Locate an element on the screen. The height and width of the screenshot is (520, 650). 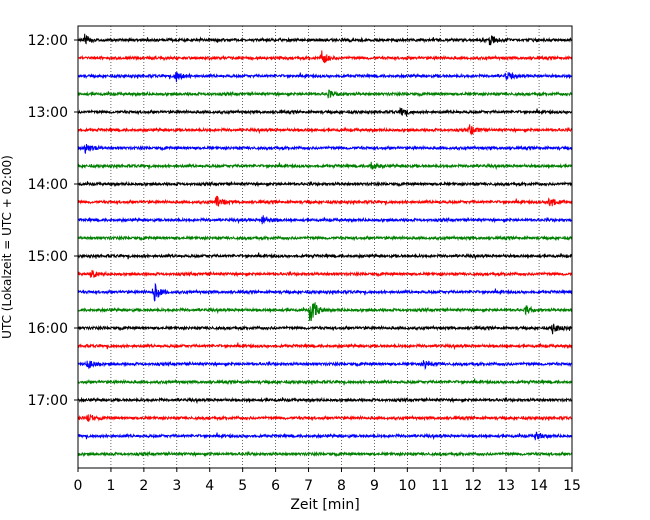
y-tick-label: 16:00 is located at coordinates (48, 329).